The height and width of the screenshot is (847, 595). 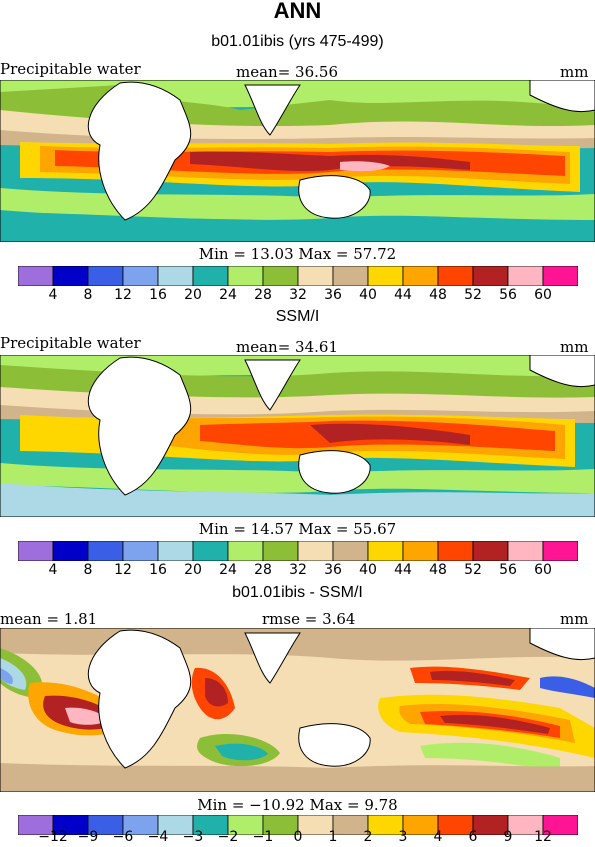 I want to click on panel3-tick: −1, so click(x=263, y=837).